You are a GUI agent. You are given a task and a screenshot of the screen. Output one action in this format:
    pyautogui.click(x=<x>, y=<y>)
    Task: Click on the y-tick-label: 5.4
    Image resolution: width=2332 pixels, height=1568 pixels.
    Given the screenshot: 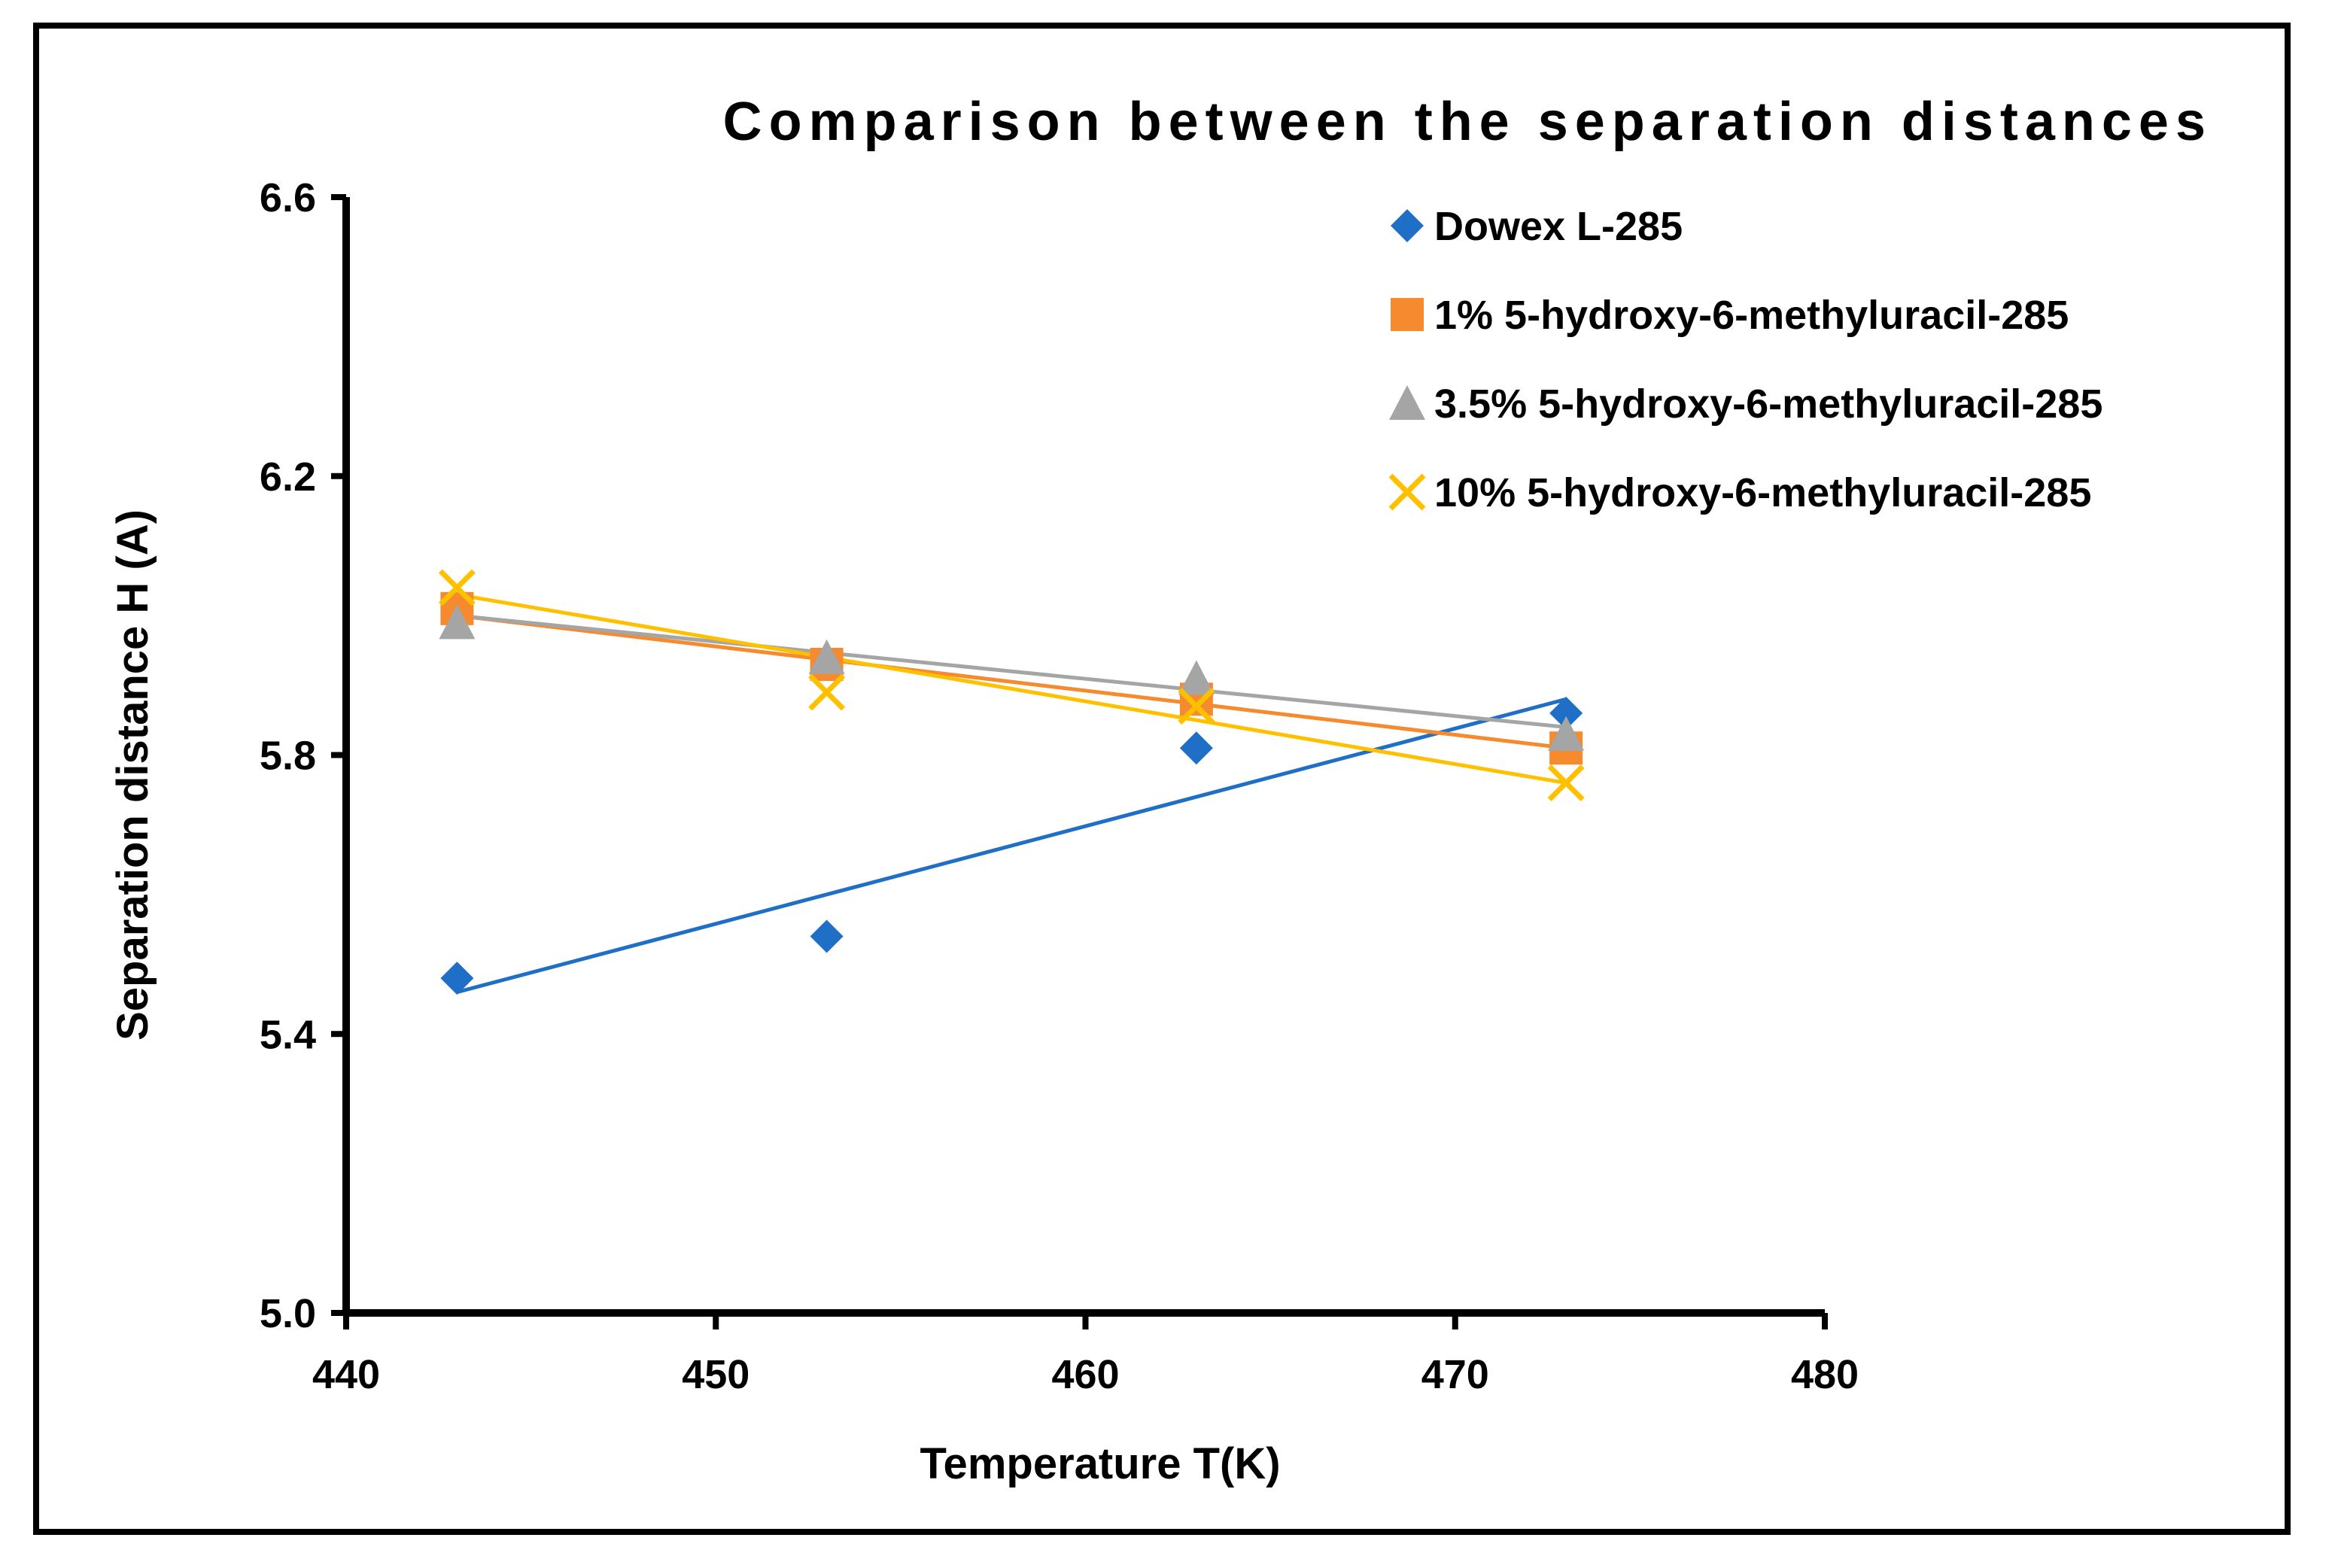 What is the action you would take?
    pyautogui.click(x=288, y=1034)
    